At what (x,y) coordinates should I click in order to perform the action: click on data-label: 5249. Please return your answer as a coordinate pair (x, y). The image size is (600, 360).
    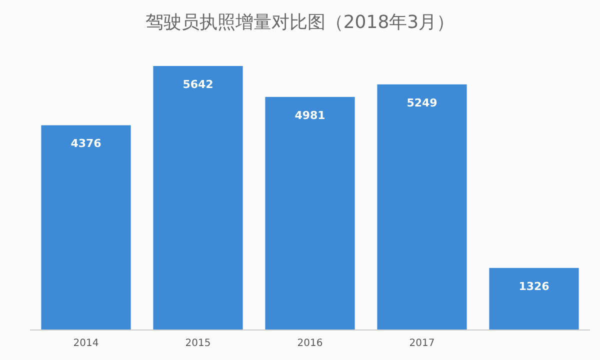
    Looking at the image, I should click on (422, 103).